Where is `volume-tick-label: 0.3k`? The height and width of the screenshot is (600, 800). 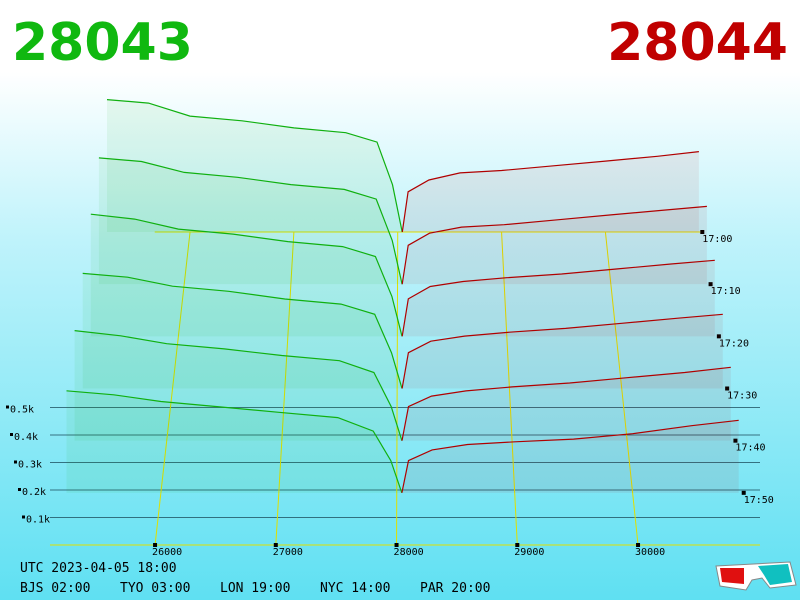
volume-tick-label: 0.3k is located at coordinates (30, 465).